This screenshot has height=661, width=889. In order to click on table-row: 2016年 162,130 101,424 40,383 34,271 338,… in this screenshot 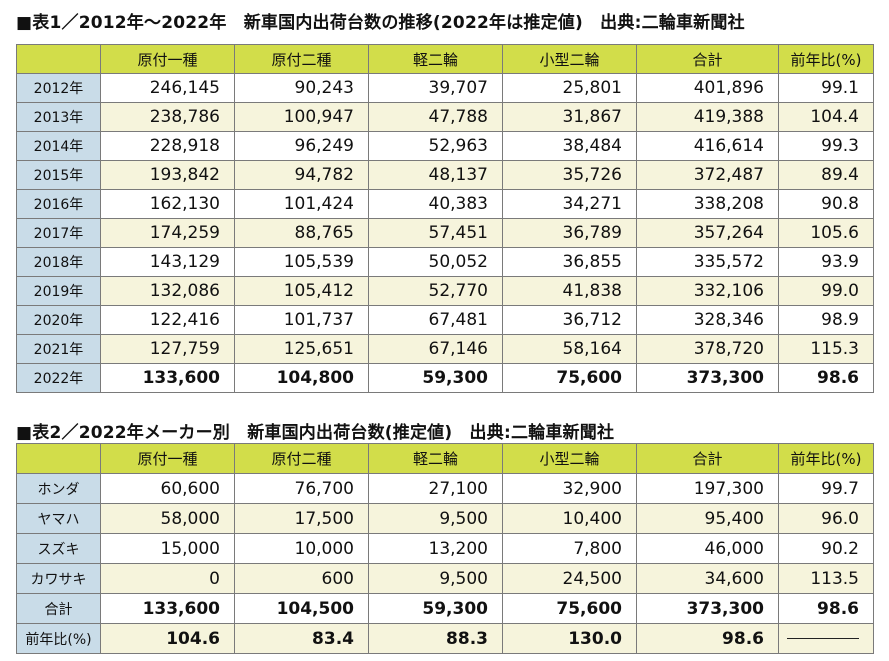, I will do `click(445, 204)`.